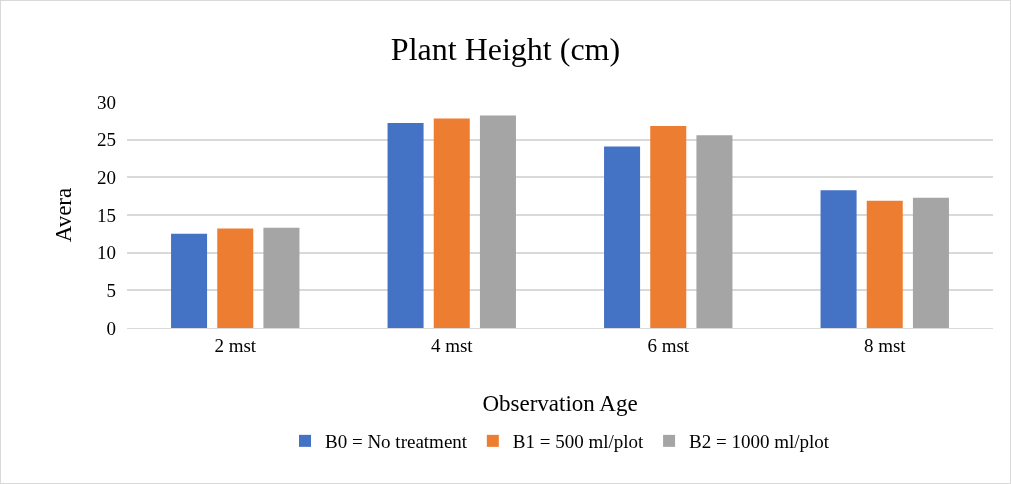 The image size is (1011, 484). Describe the element at coordinates (106, 215) in the screenshot. I see `y-tick-label: 15` at that location.